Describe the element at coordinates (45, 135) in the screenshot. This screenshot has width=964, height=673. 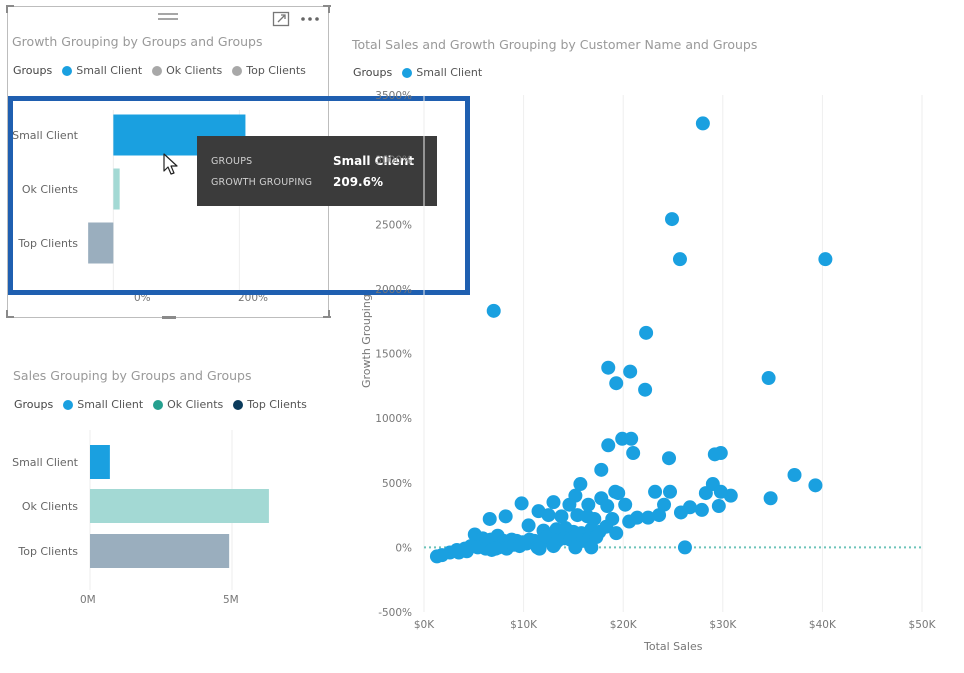
I see `growth-cat-label-small-client: Small Client` at that location.